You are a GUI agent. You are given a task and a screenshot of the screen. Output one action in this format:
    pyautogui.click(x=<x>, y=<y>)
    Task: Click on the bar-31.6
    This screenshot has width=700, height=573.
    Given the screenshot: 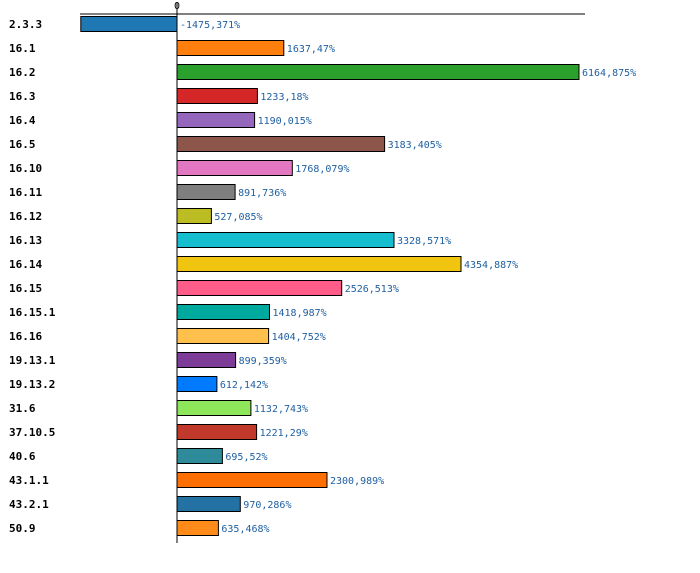 What is the action you would take?
    pyautogui.click(x=214, y=408)
    